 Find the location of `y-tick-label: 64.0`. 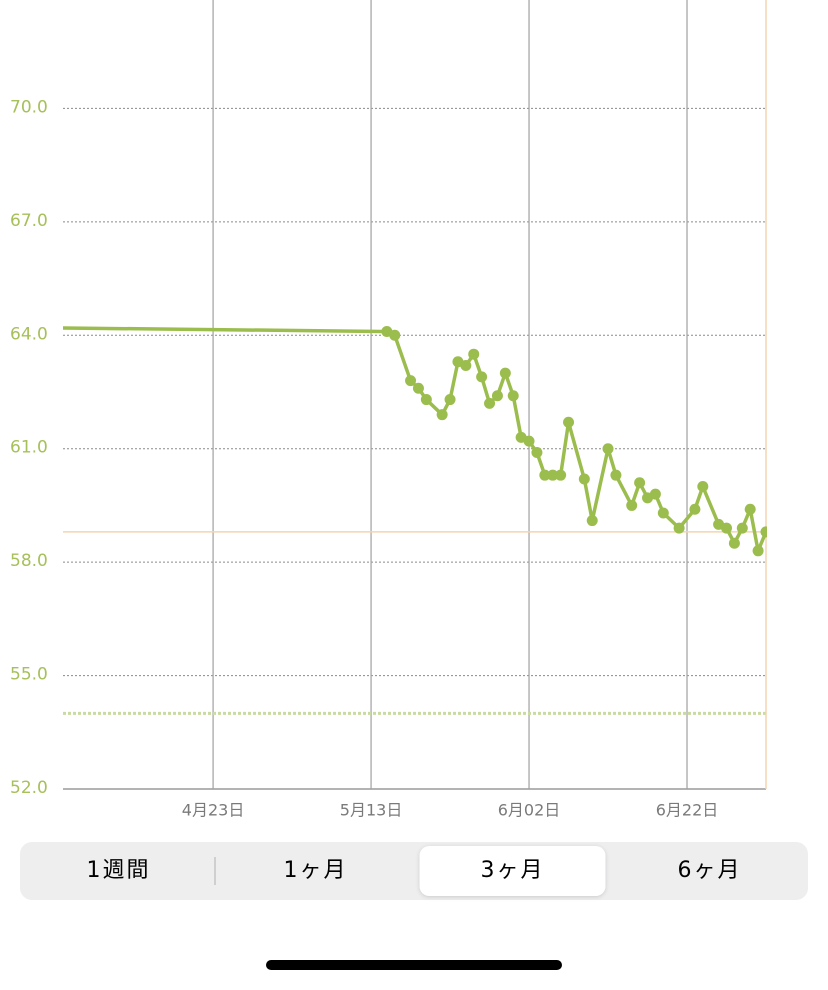

y-tick-label: 64.0 is located at coordinates (29, 334).